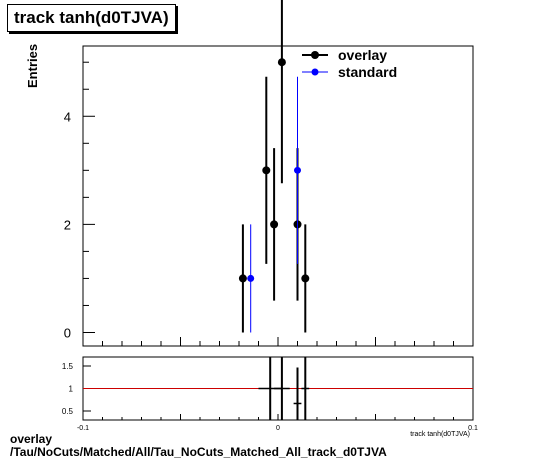 Image resolution: width=546 pixels, height=462 pixels. I want to click on ratio-x-axis-label: track tanh(d0TJVA), so click(440, 434).